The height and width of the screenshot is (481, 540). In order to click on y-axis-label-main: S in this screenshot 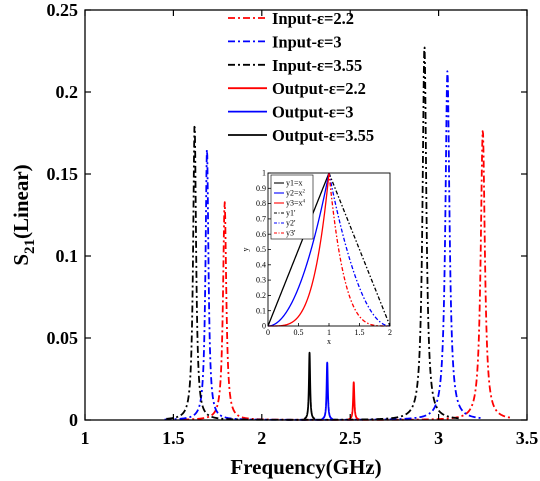, I will do `click(21, 260)`.